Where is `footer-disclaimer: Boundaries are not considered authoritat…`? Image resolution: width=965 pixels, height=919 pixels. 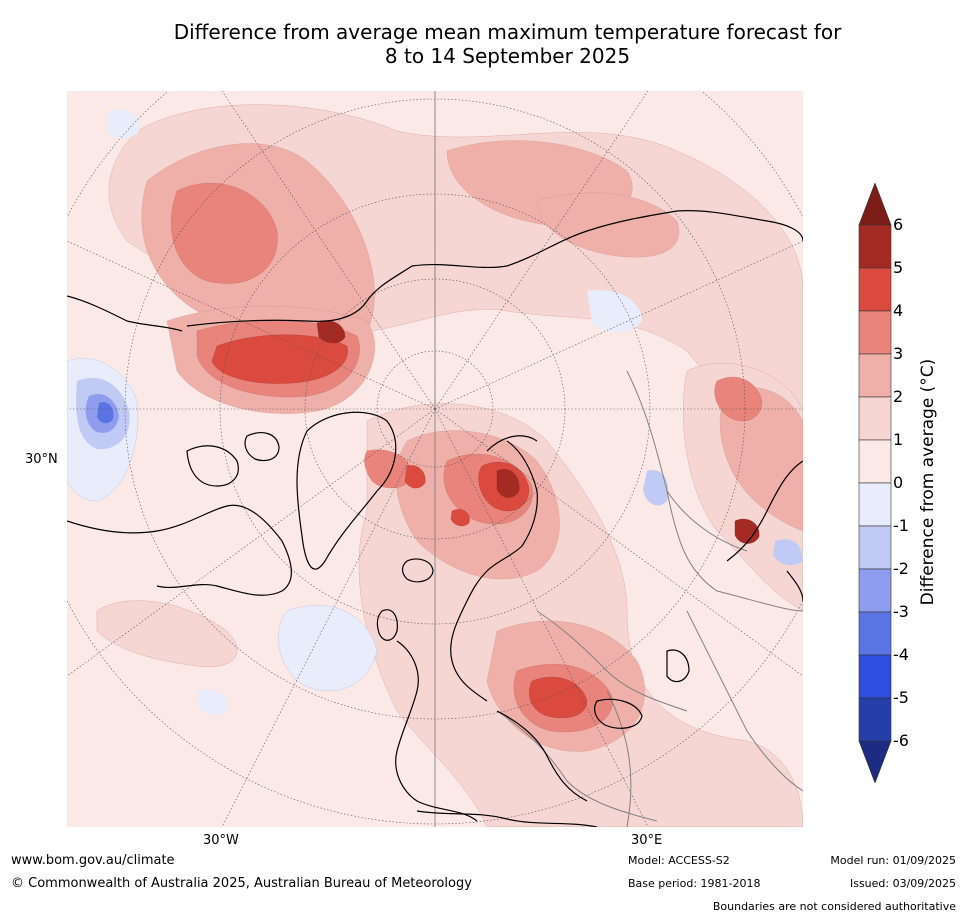 footer-disclaimer: Boundaries are not considered authoritat… is located at coordinates (834, 906).